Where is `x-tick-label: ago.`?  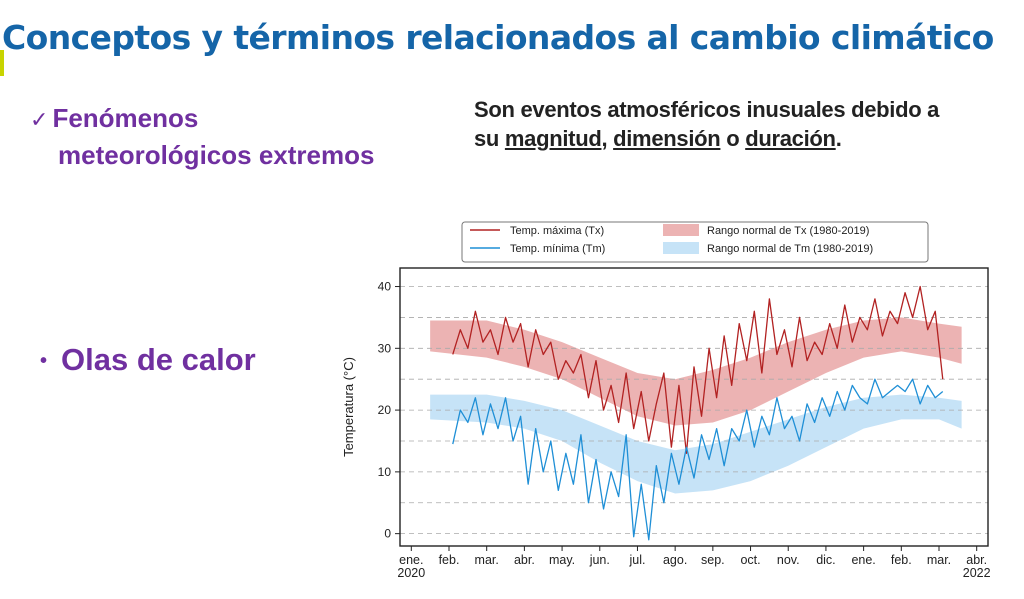 x-tick-label: ago. is located at coordinates (675, 560).